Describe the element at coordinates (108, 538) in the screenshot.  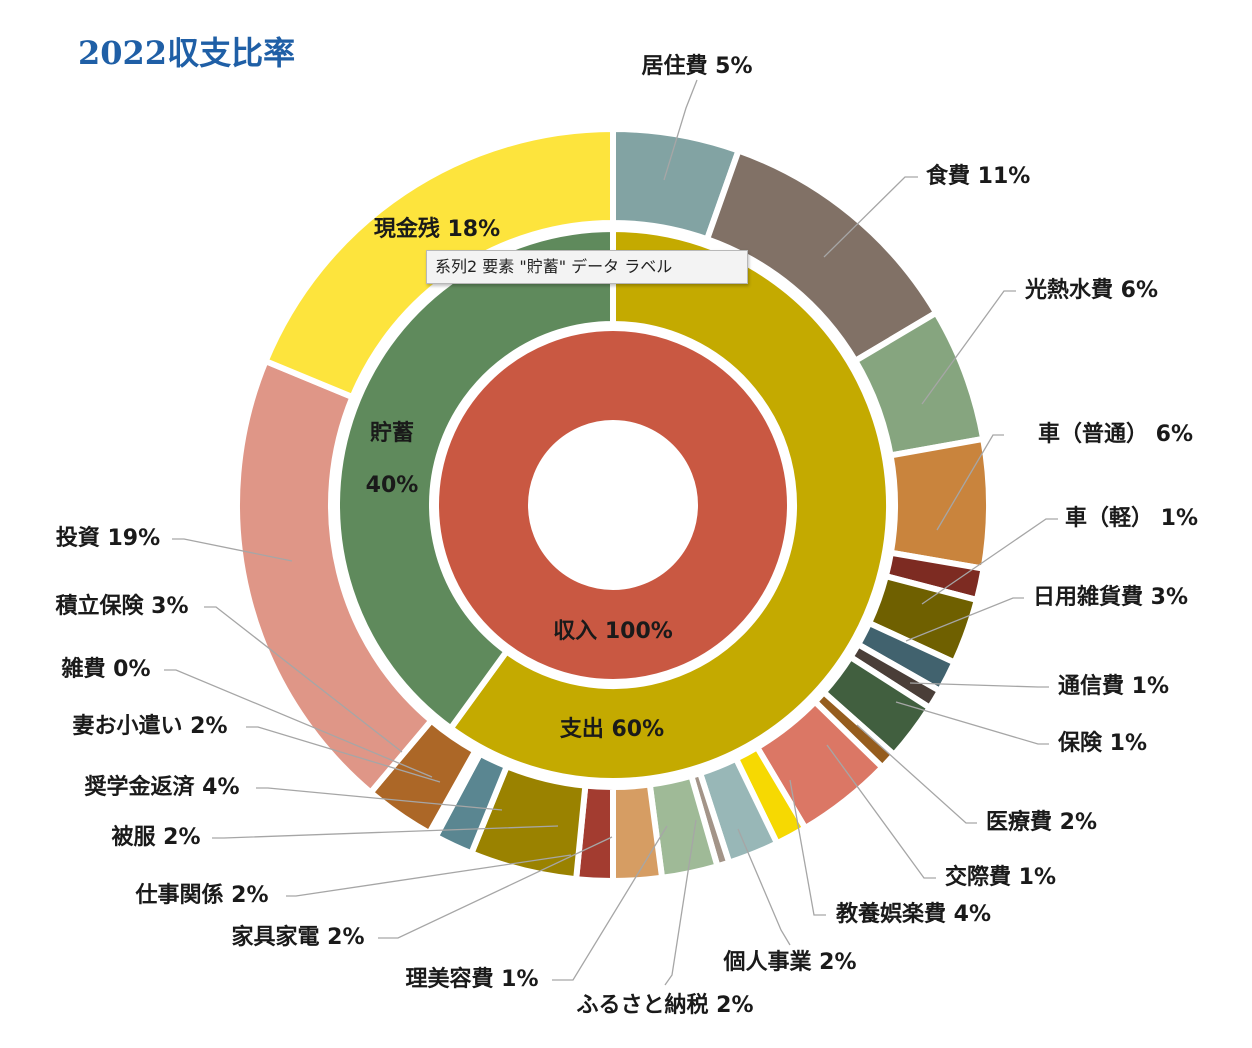
I see `data-label-outer-22: 投資 19%` at that location.